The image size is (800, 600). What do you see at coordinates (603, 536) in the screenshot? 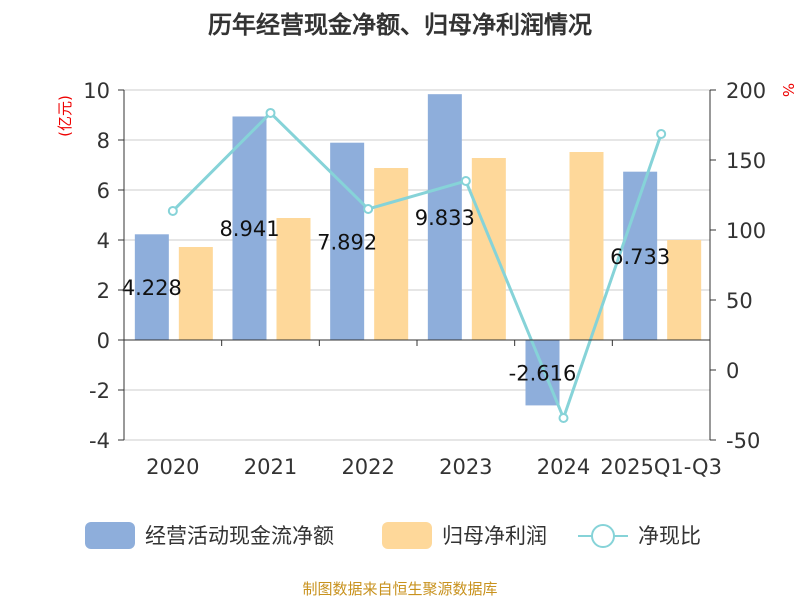
I see `legend-marker-ratio` at bounding box center [603, 536].